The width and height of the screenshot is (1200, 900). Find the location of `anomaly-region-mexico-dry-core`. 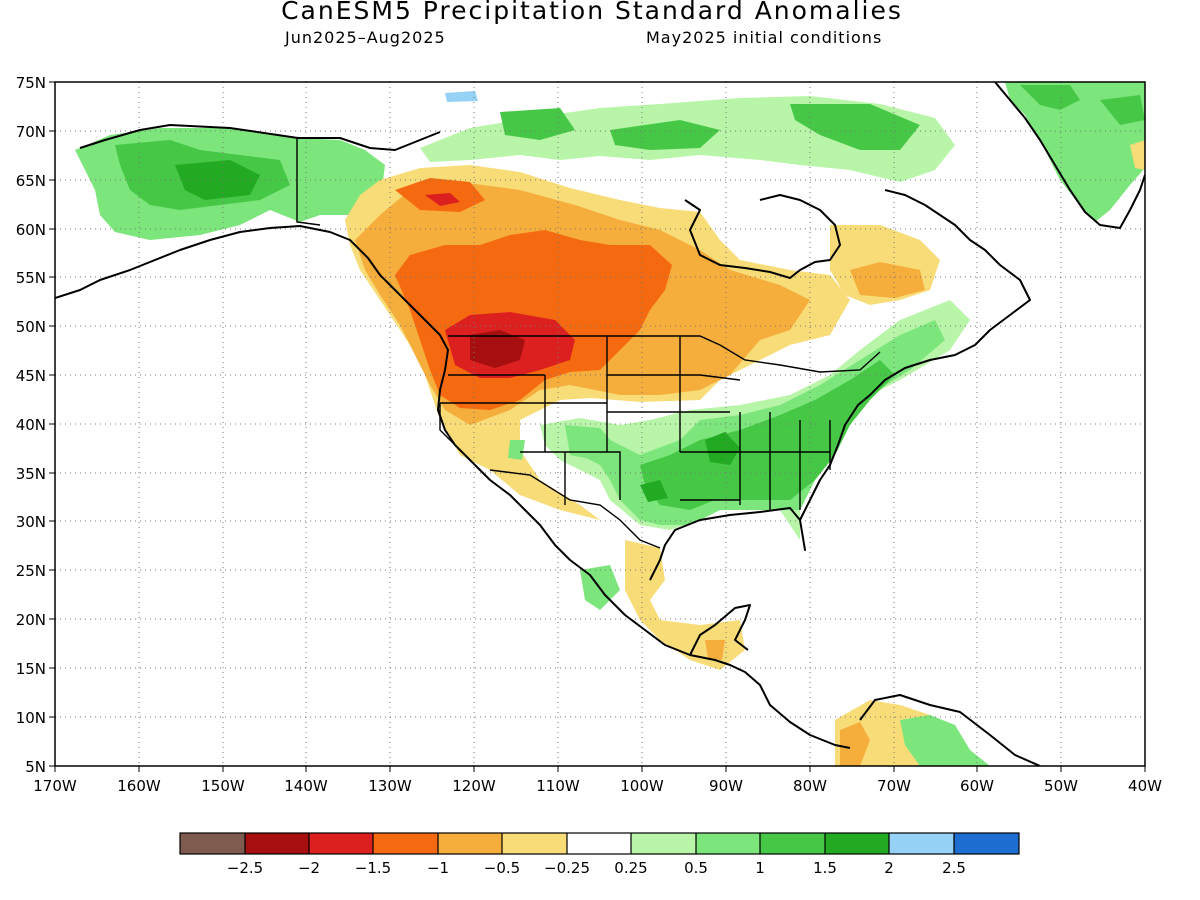

anomaly-region-mexico-dry-core is located at coordinates (715, 650).